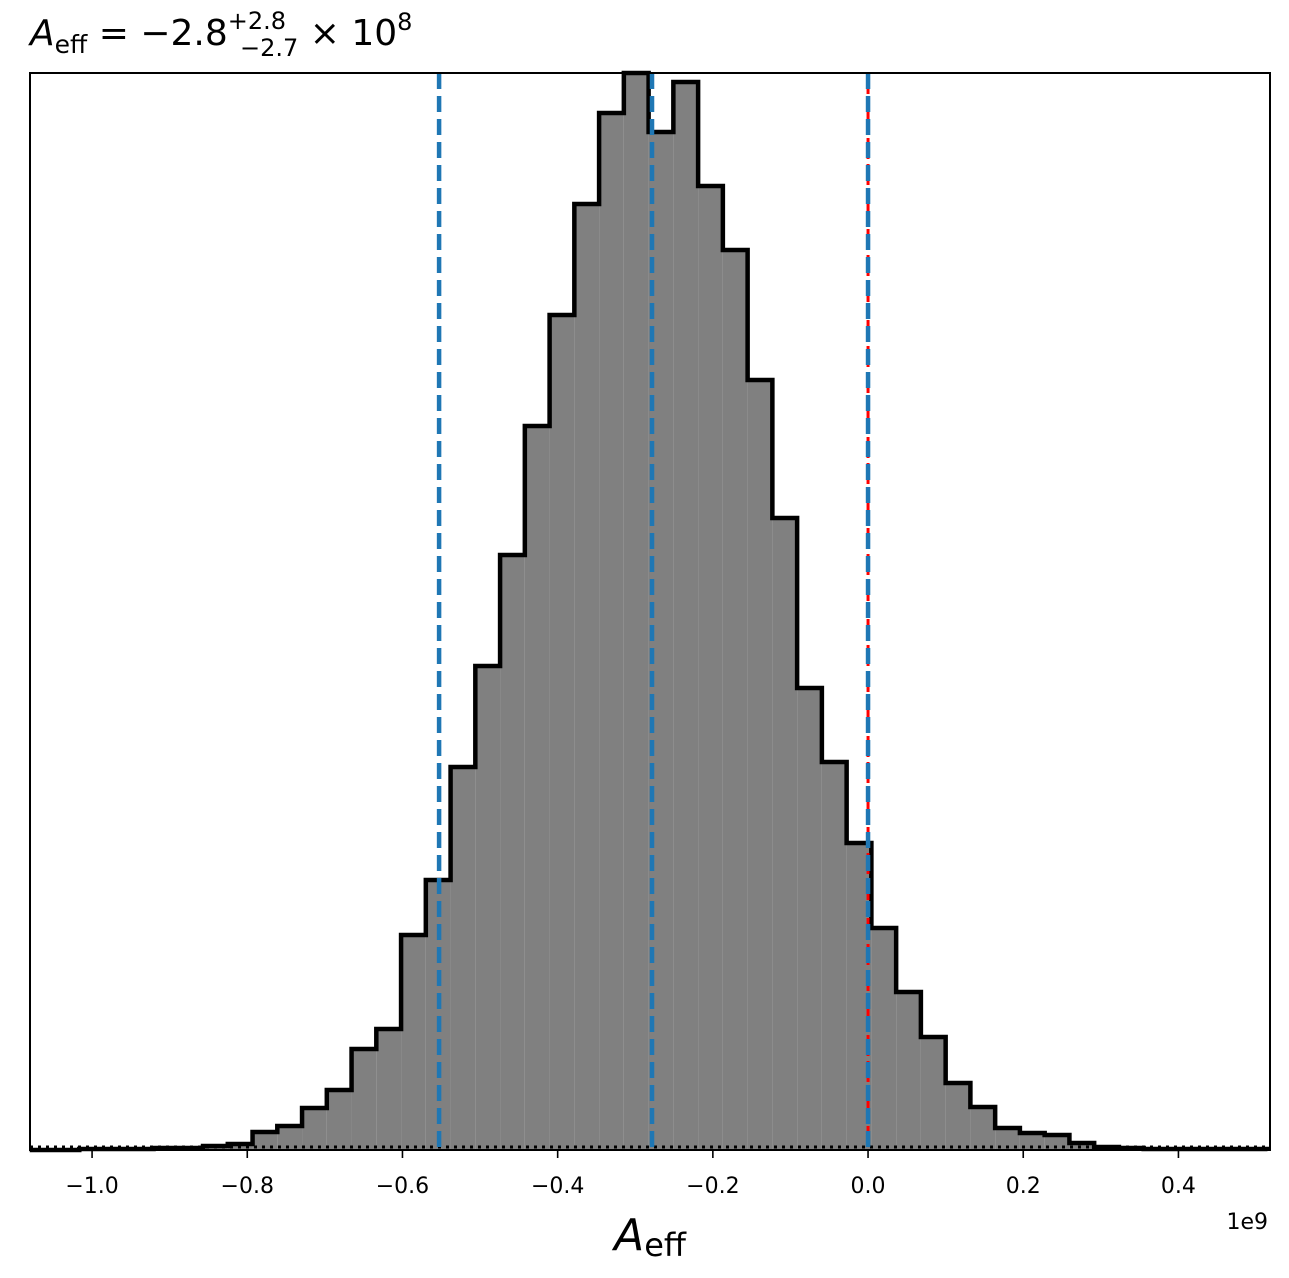 The image size is (1289, 1278). Describe the element at coordinates (247, 1186) in the screenshot. I see `x-tick-label: −0.8` at that location.